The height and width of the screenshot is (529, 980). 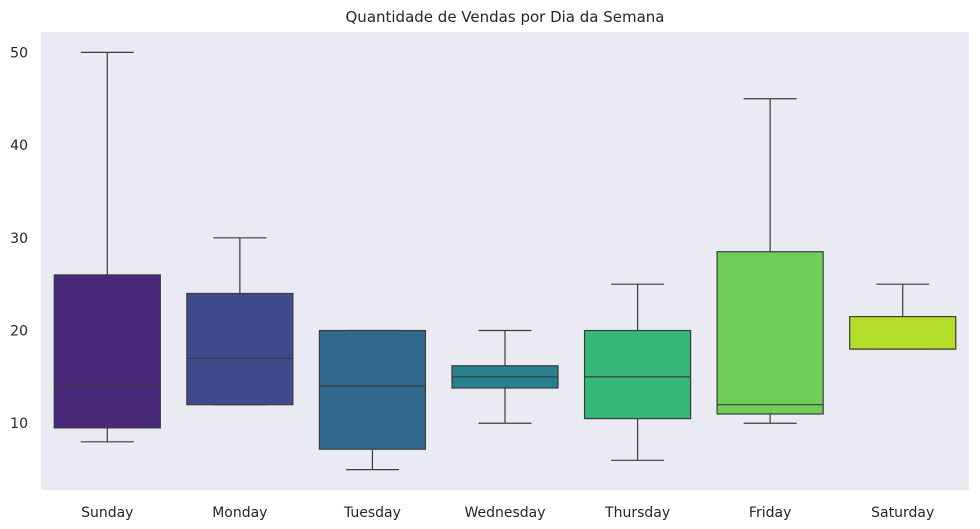 I want to click on box-tuesday, so click(x=372, y=400).